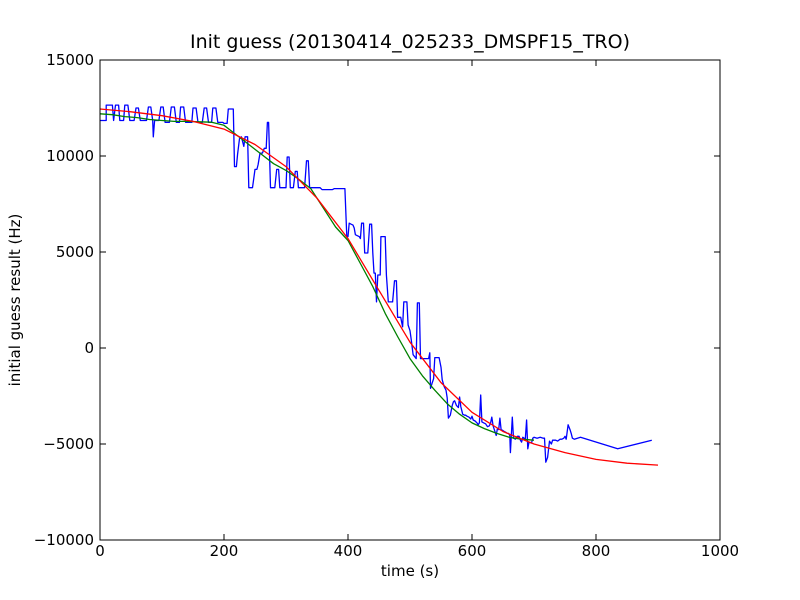 The width and height of the screenshot is (800, 600). Describe the element at coordinates (100, 551) in the screenshot. I see `x-tick-label: 0` at that location.